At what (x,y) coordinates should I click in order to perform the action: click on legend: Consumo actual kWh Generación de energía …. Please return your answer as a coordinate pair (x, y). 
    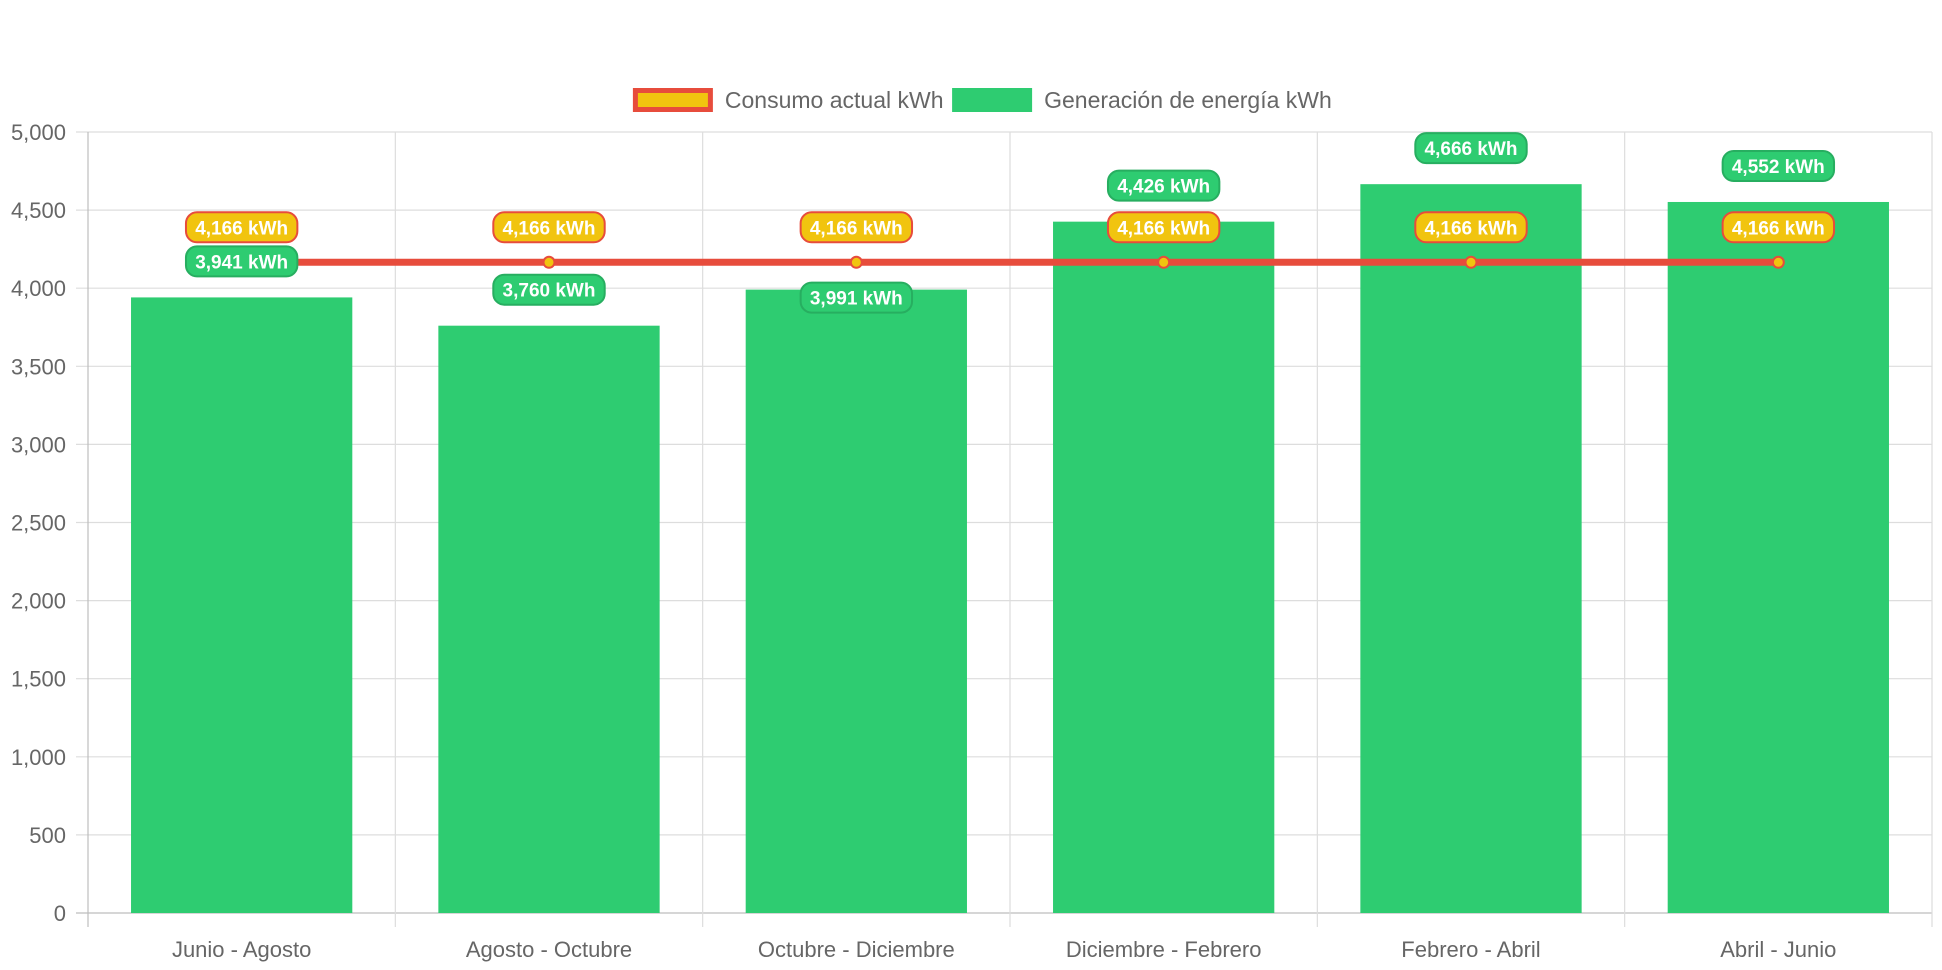
    Looking at the image, I should click on (982, 100).